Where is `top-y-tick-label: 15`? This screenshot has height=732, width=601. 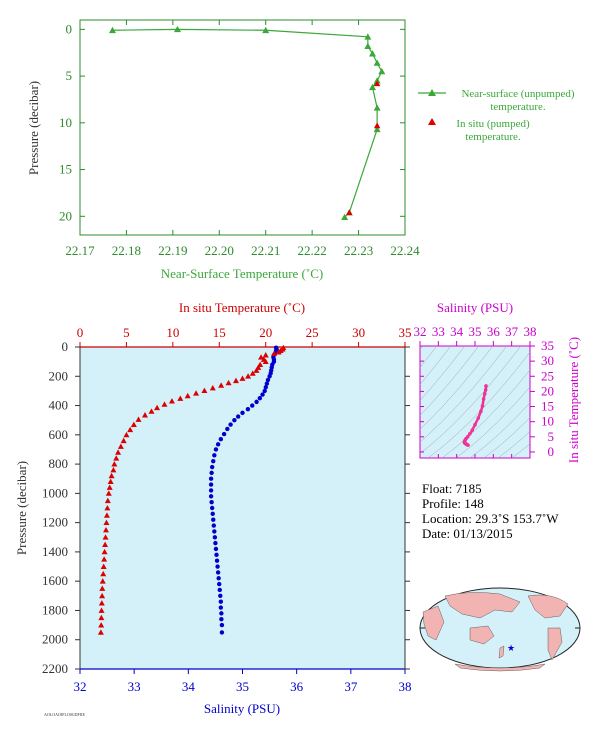 top-y-tick-label: 15 is located at coordinates (65, 169).